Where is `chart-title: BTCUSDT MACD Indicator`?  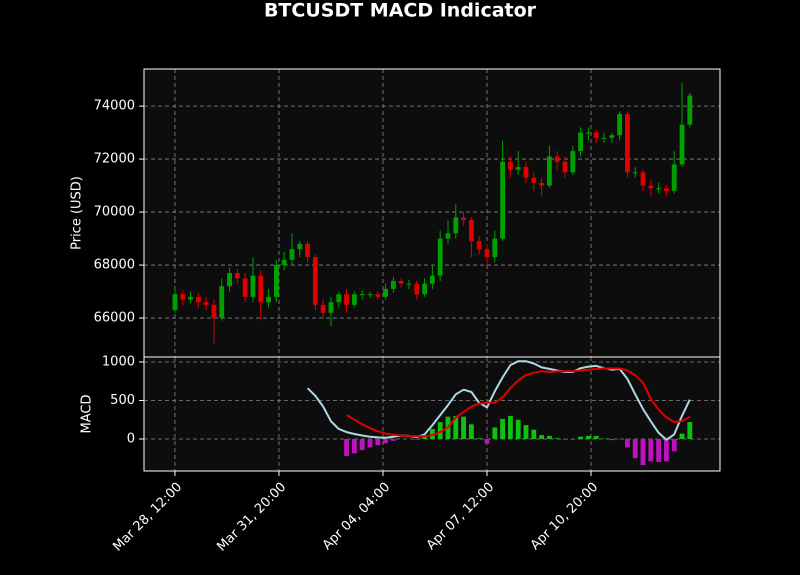 chart-title: BTCUSDT MACD Indicator is located at coordinates (400, 11).